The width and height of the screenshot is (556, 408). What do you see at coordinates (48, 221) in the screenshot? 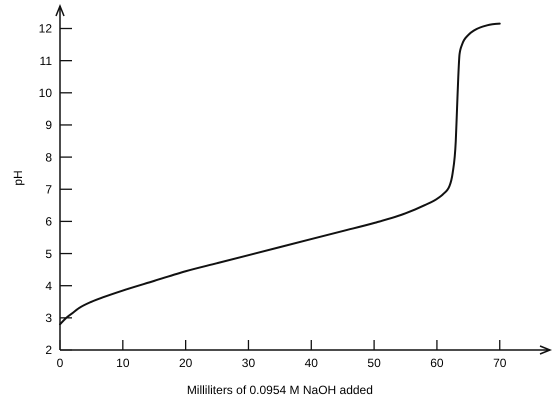
I see `y-tick-label: 6` at bounding box center [48, 221].